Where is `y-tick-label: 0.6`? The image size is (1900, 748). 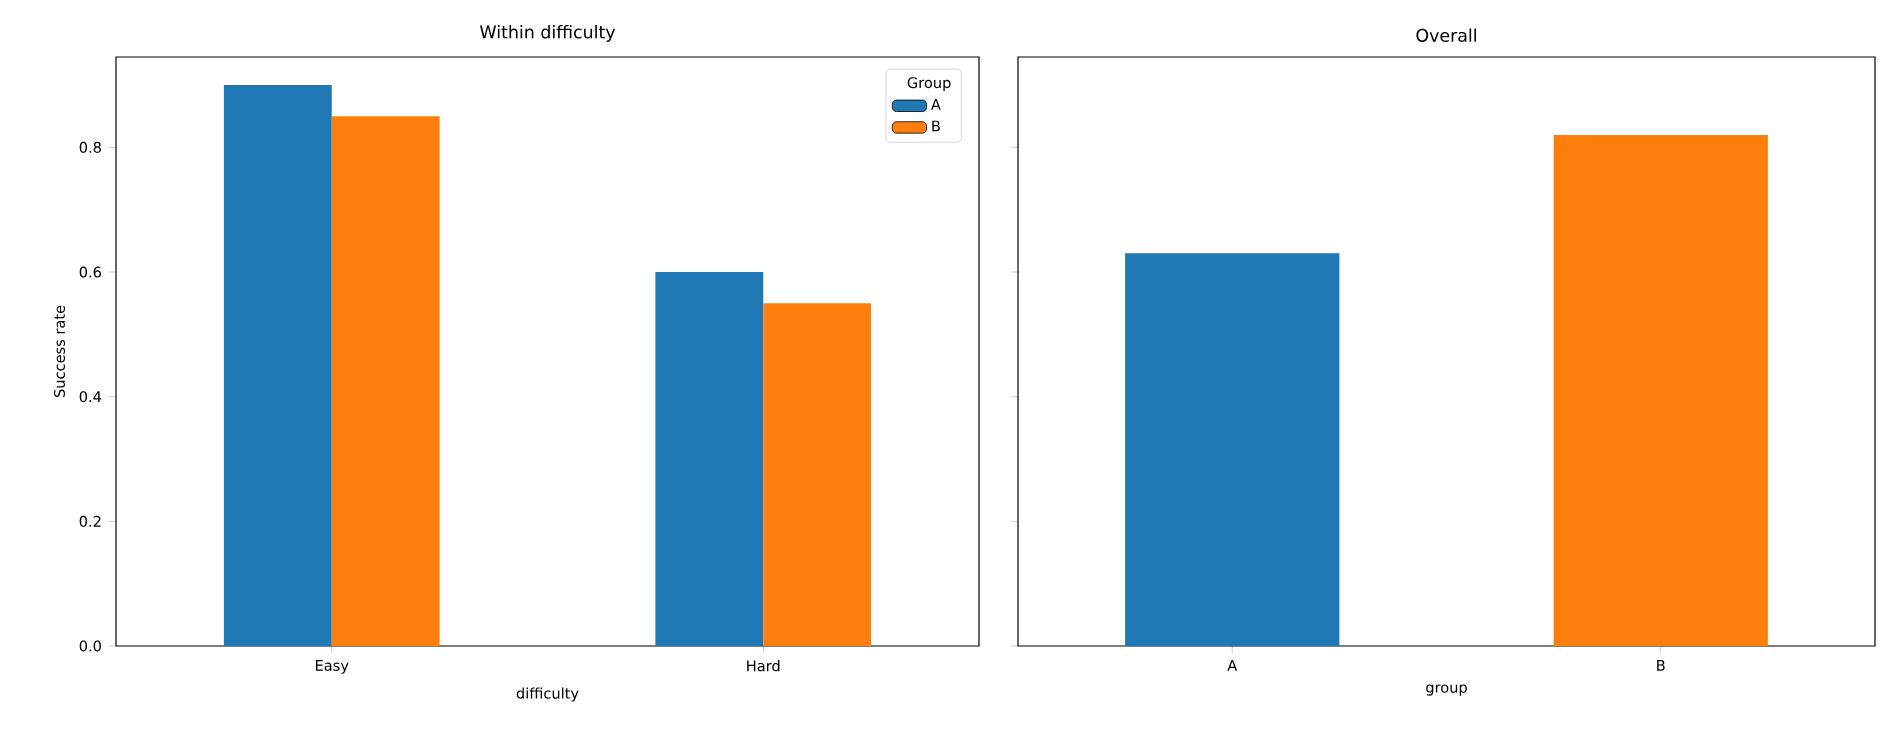
y-tick-label: 0.6 is located at coordinates (90, 272).